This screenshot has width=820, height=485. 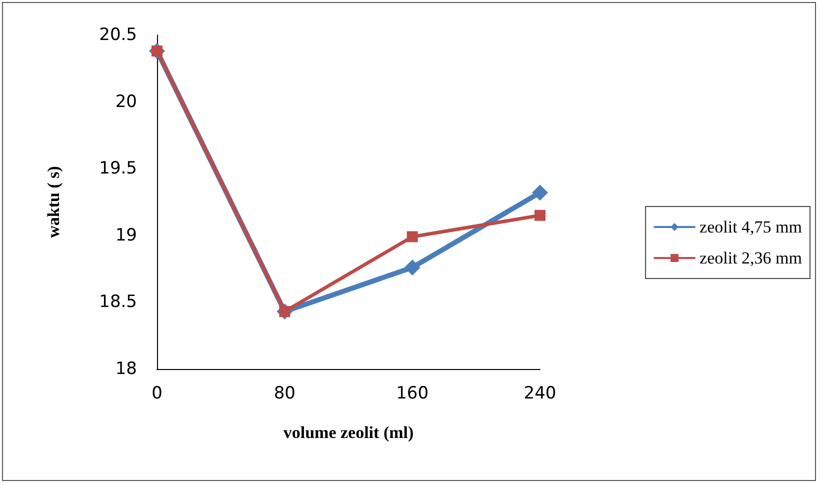 I want to click on legend-label: zeolit 4,75 mm, so click(x=751, y=227).